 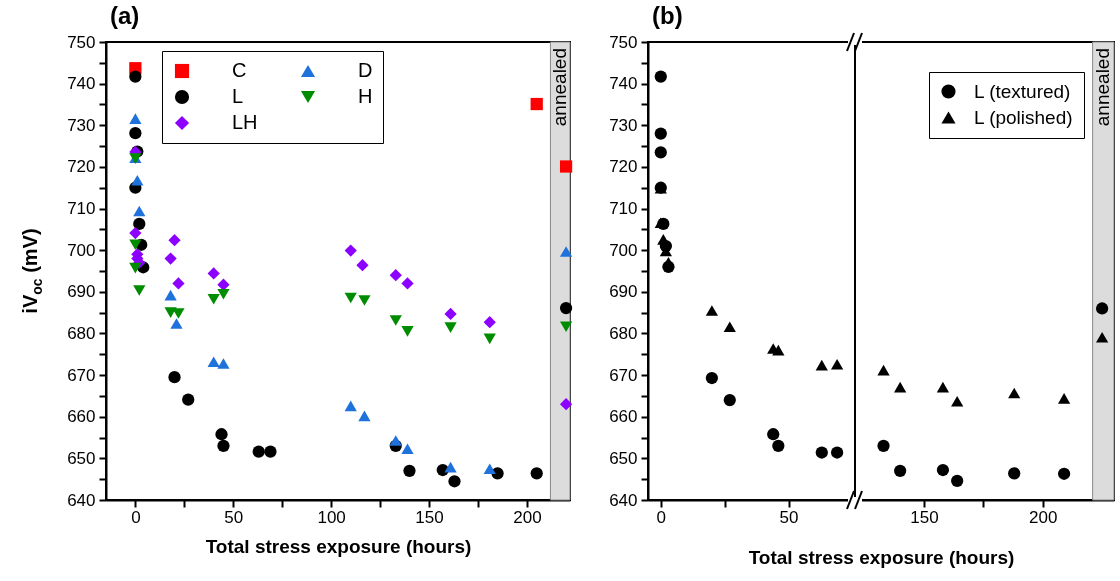 I want to click on x-tick-label: 100, so click(x=331, y=517).